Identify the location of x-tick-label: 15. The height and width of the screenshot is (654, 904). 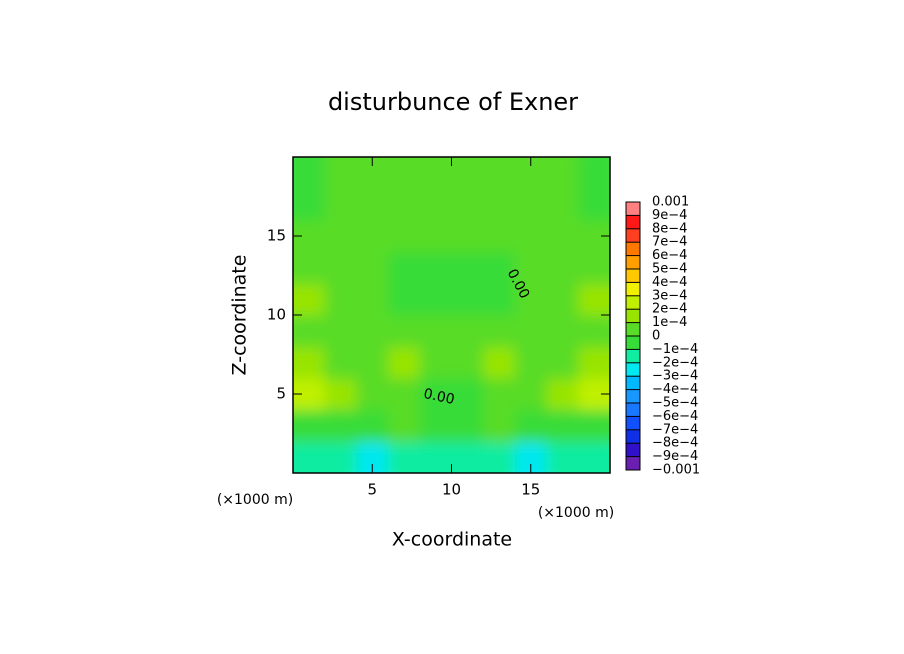
(530, 490).